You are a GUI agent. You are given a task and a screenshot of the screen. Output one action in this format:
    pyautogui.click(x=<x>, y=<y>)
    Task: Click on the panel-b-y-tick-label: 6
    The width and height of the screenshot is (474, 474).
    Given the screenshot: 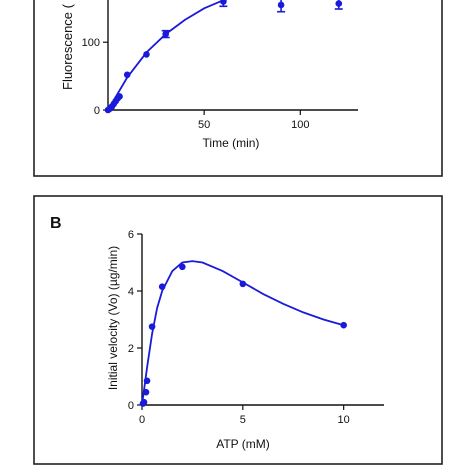 What is the action you would take?
    pyautogui.click(x=131, y=235)
    